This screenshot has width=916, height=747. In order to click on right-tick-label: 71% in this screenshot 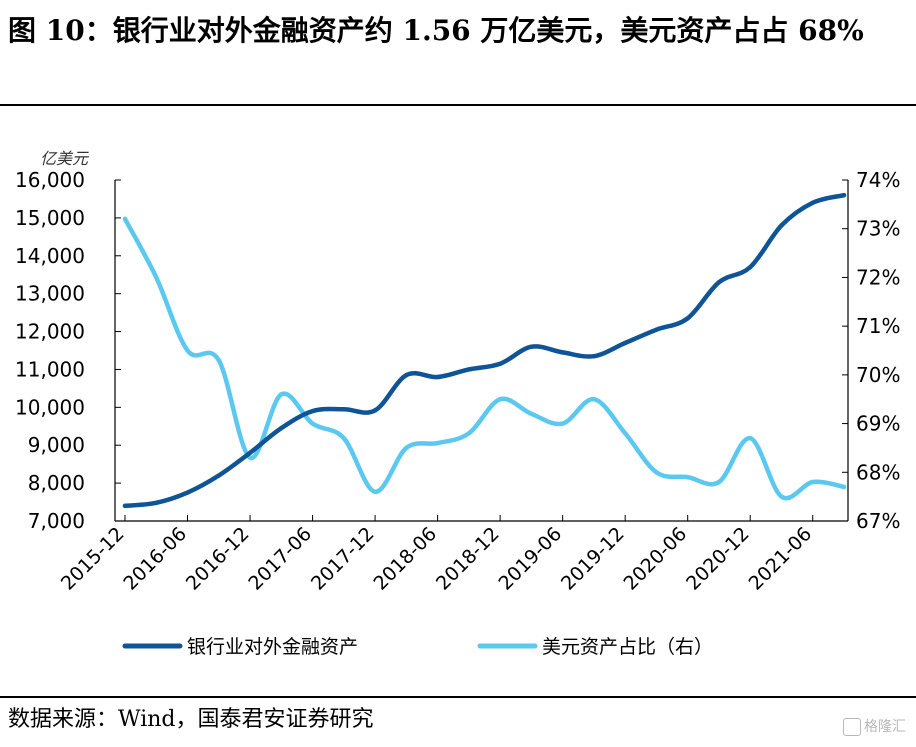, I will do `click(878, 326)`.